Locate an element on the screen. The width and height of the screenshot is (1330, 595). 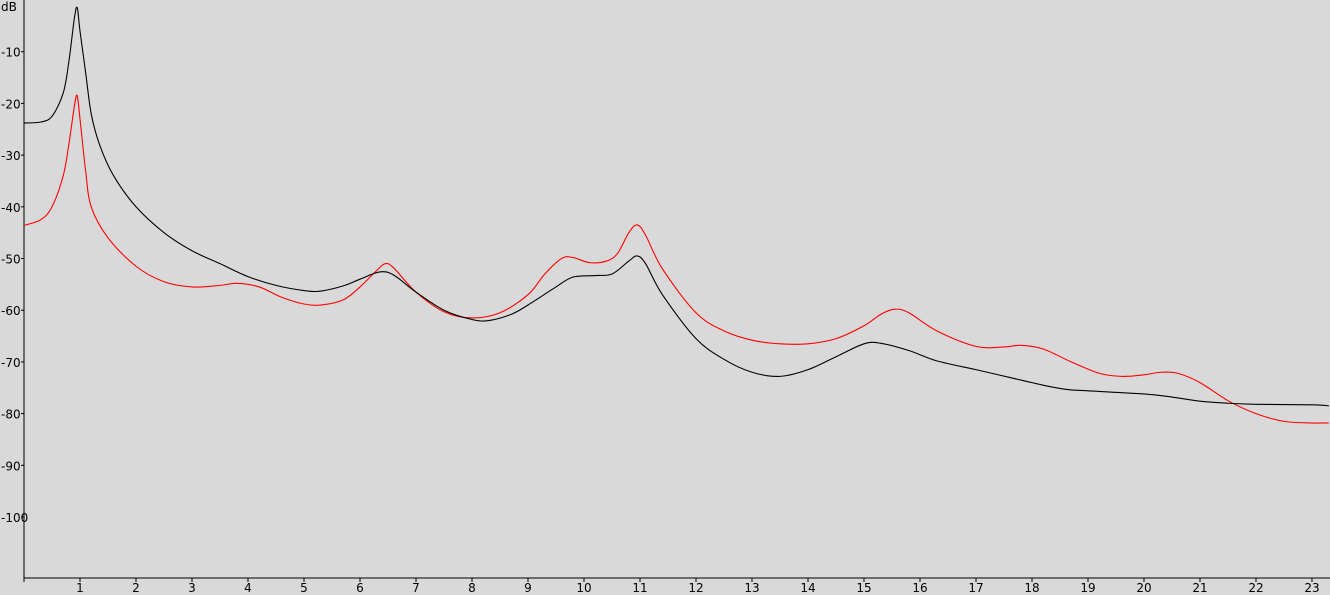
x-tick-label: 16 is located at coordinates (919, 588).